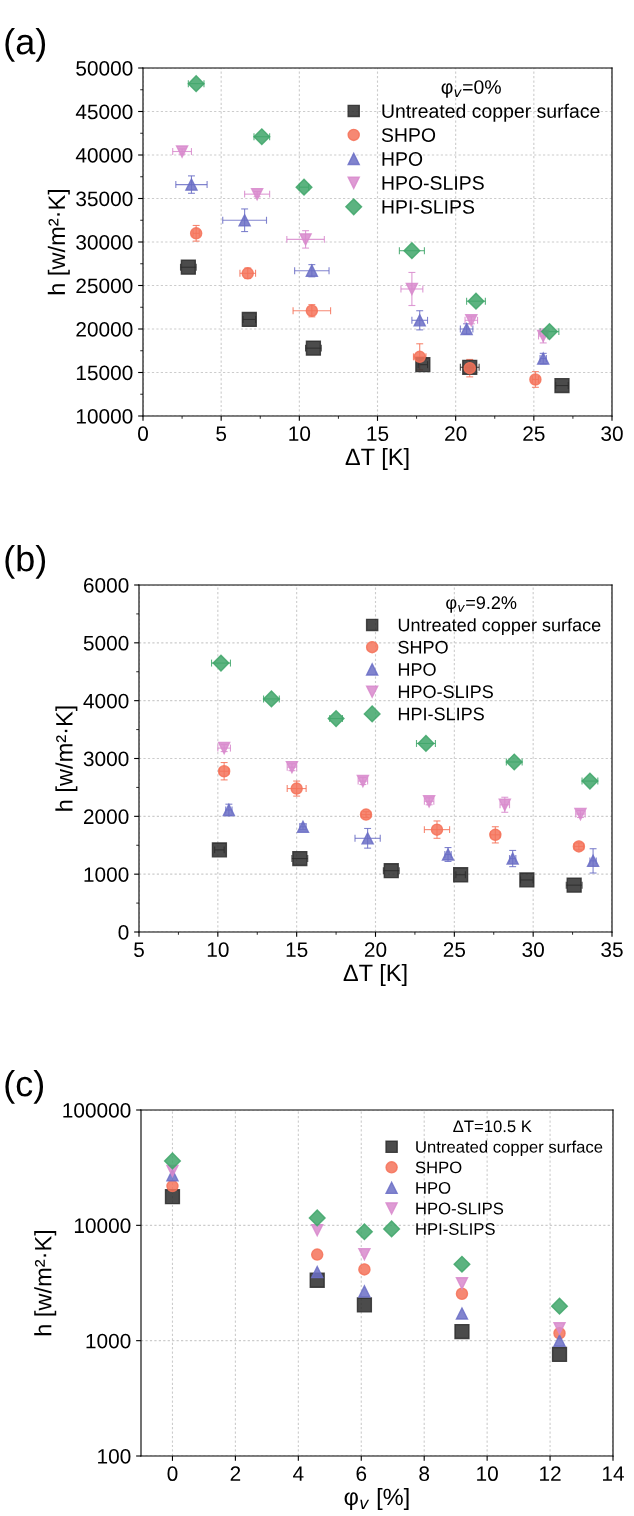 The image size is (634, 1516). What do you see at coordinates (376, 1498) in the screenshot?
I see `x-axis-title: φ$_{v}$ [%]` at bounding box center [376, 1498].